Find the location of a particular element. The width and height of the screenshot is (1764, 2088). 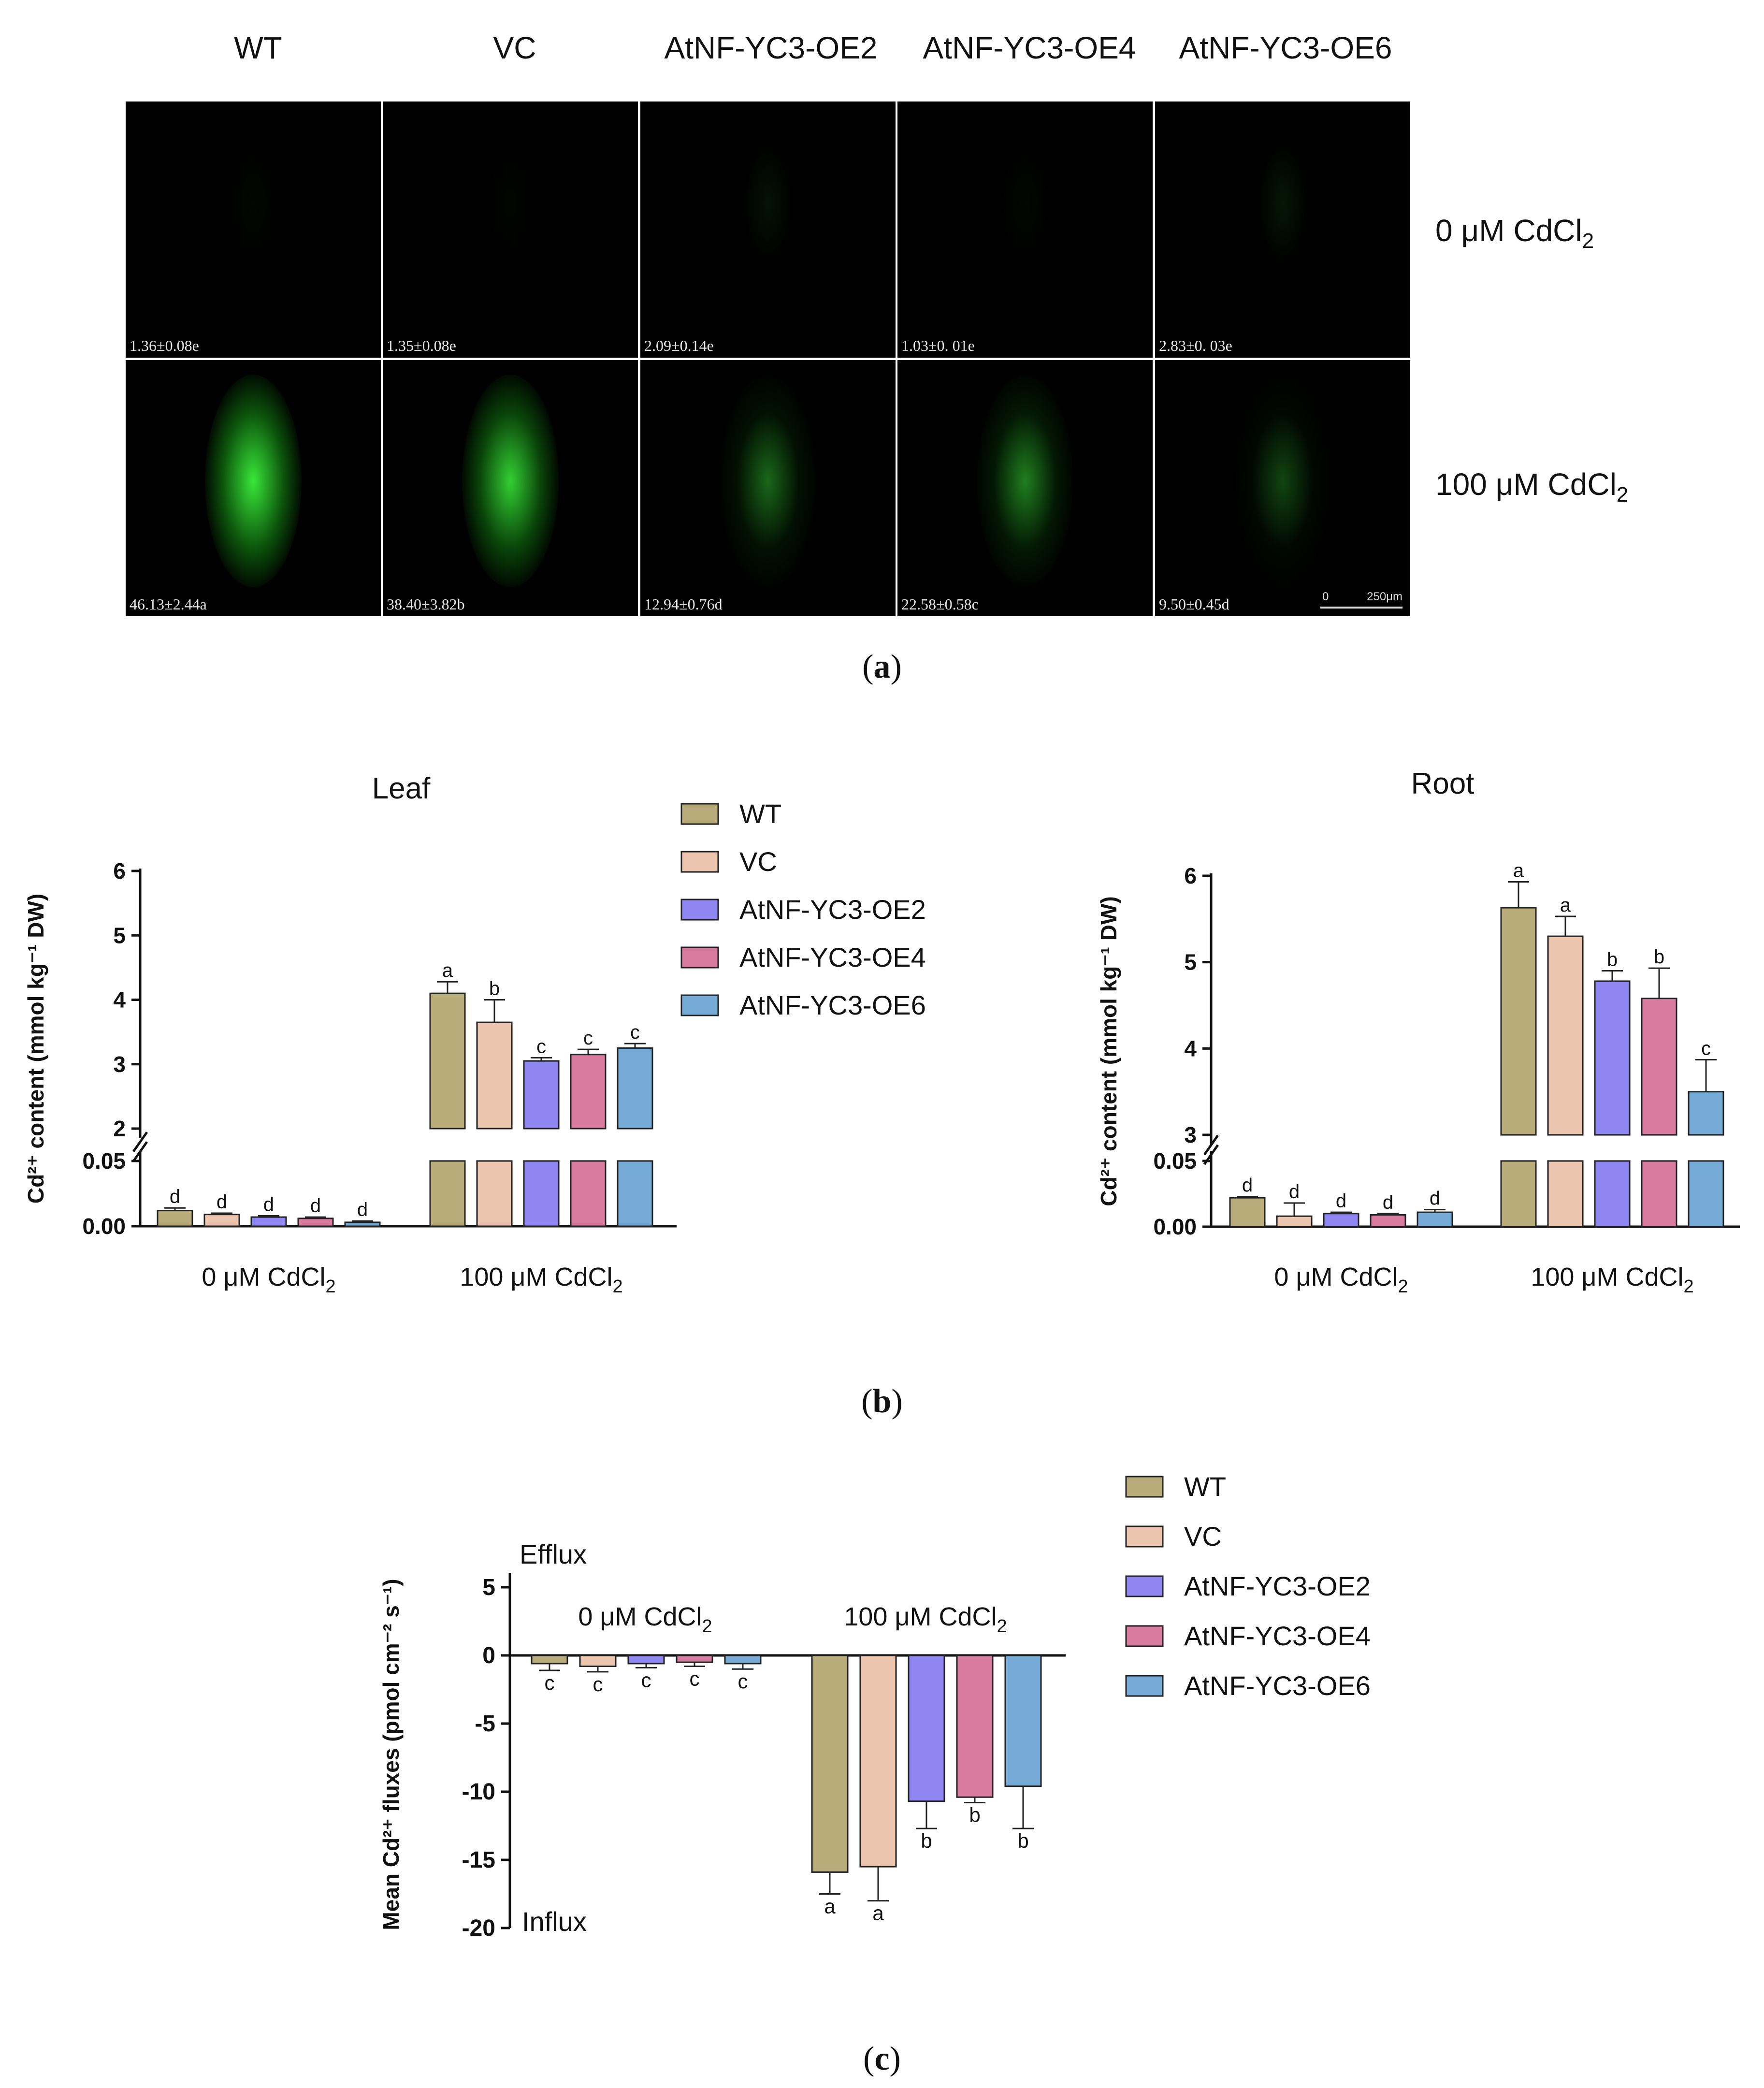

legend-label-vc: VC is located at coordinates (758, 861).